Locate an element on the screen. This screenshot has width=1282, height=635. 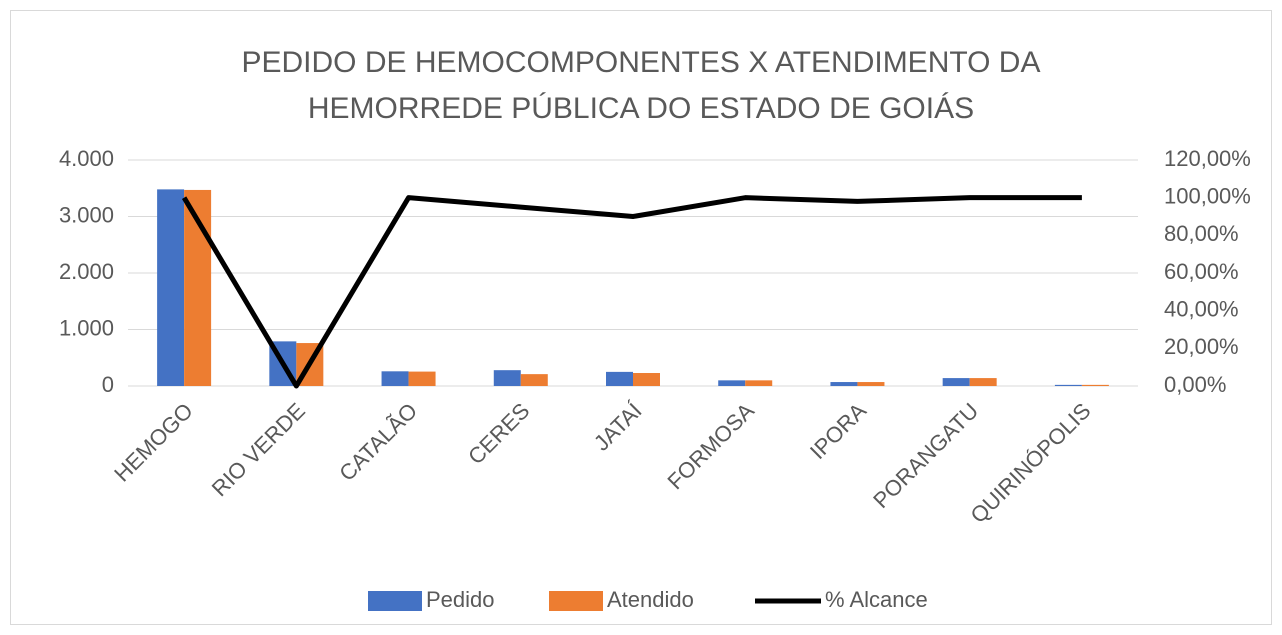
y2-tick-label: 80,00% is located at coordinates (1201, 233).